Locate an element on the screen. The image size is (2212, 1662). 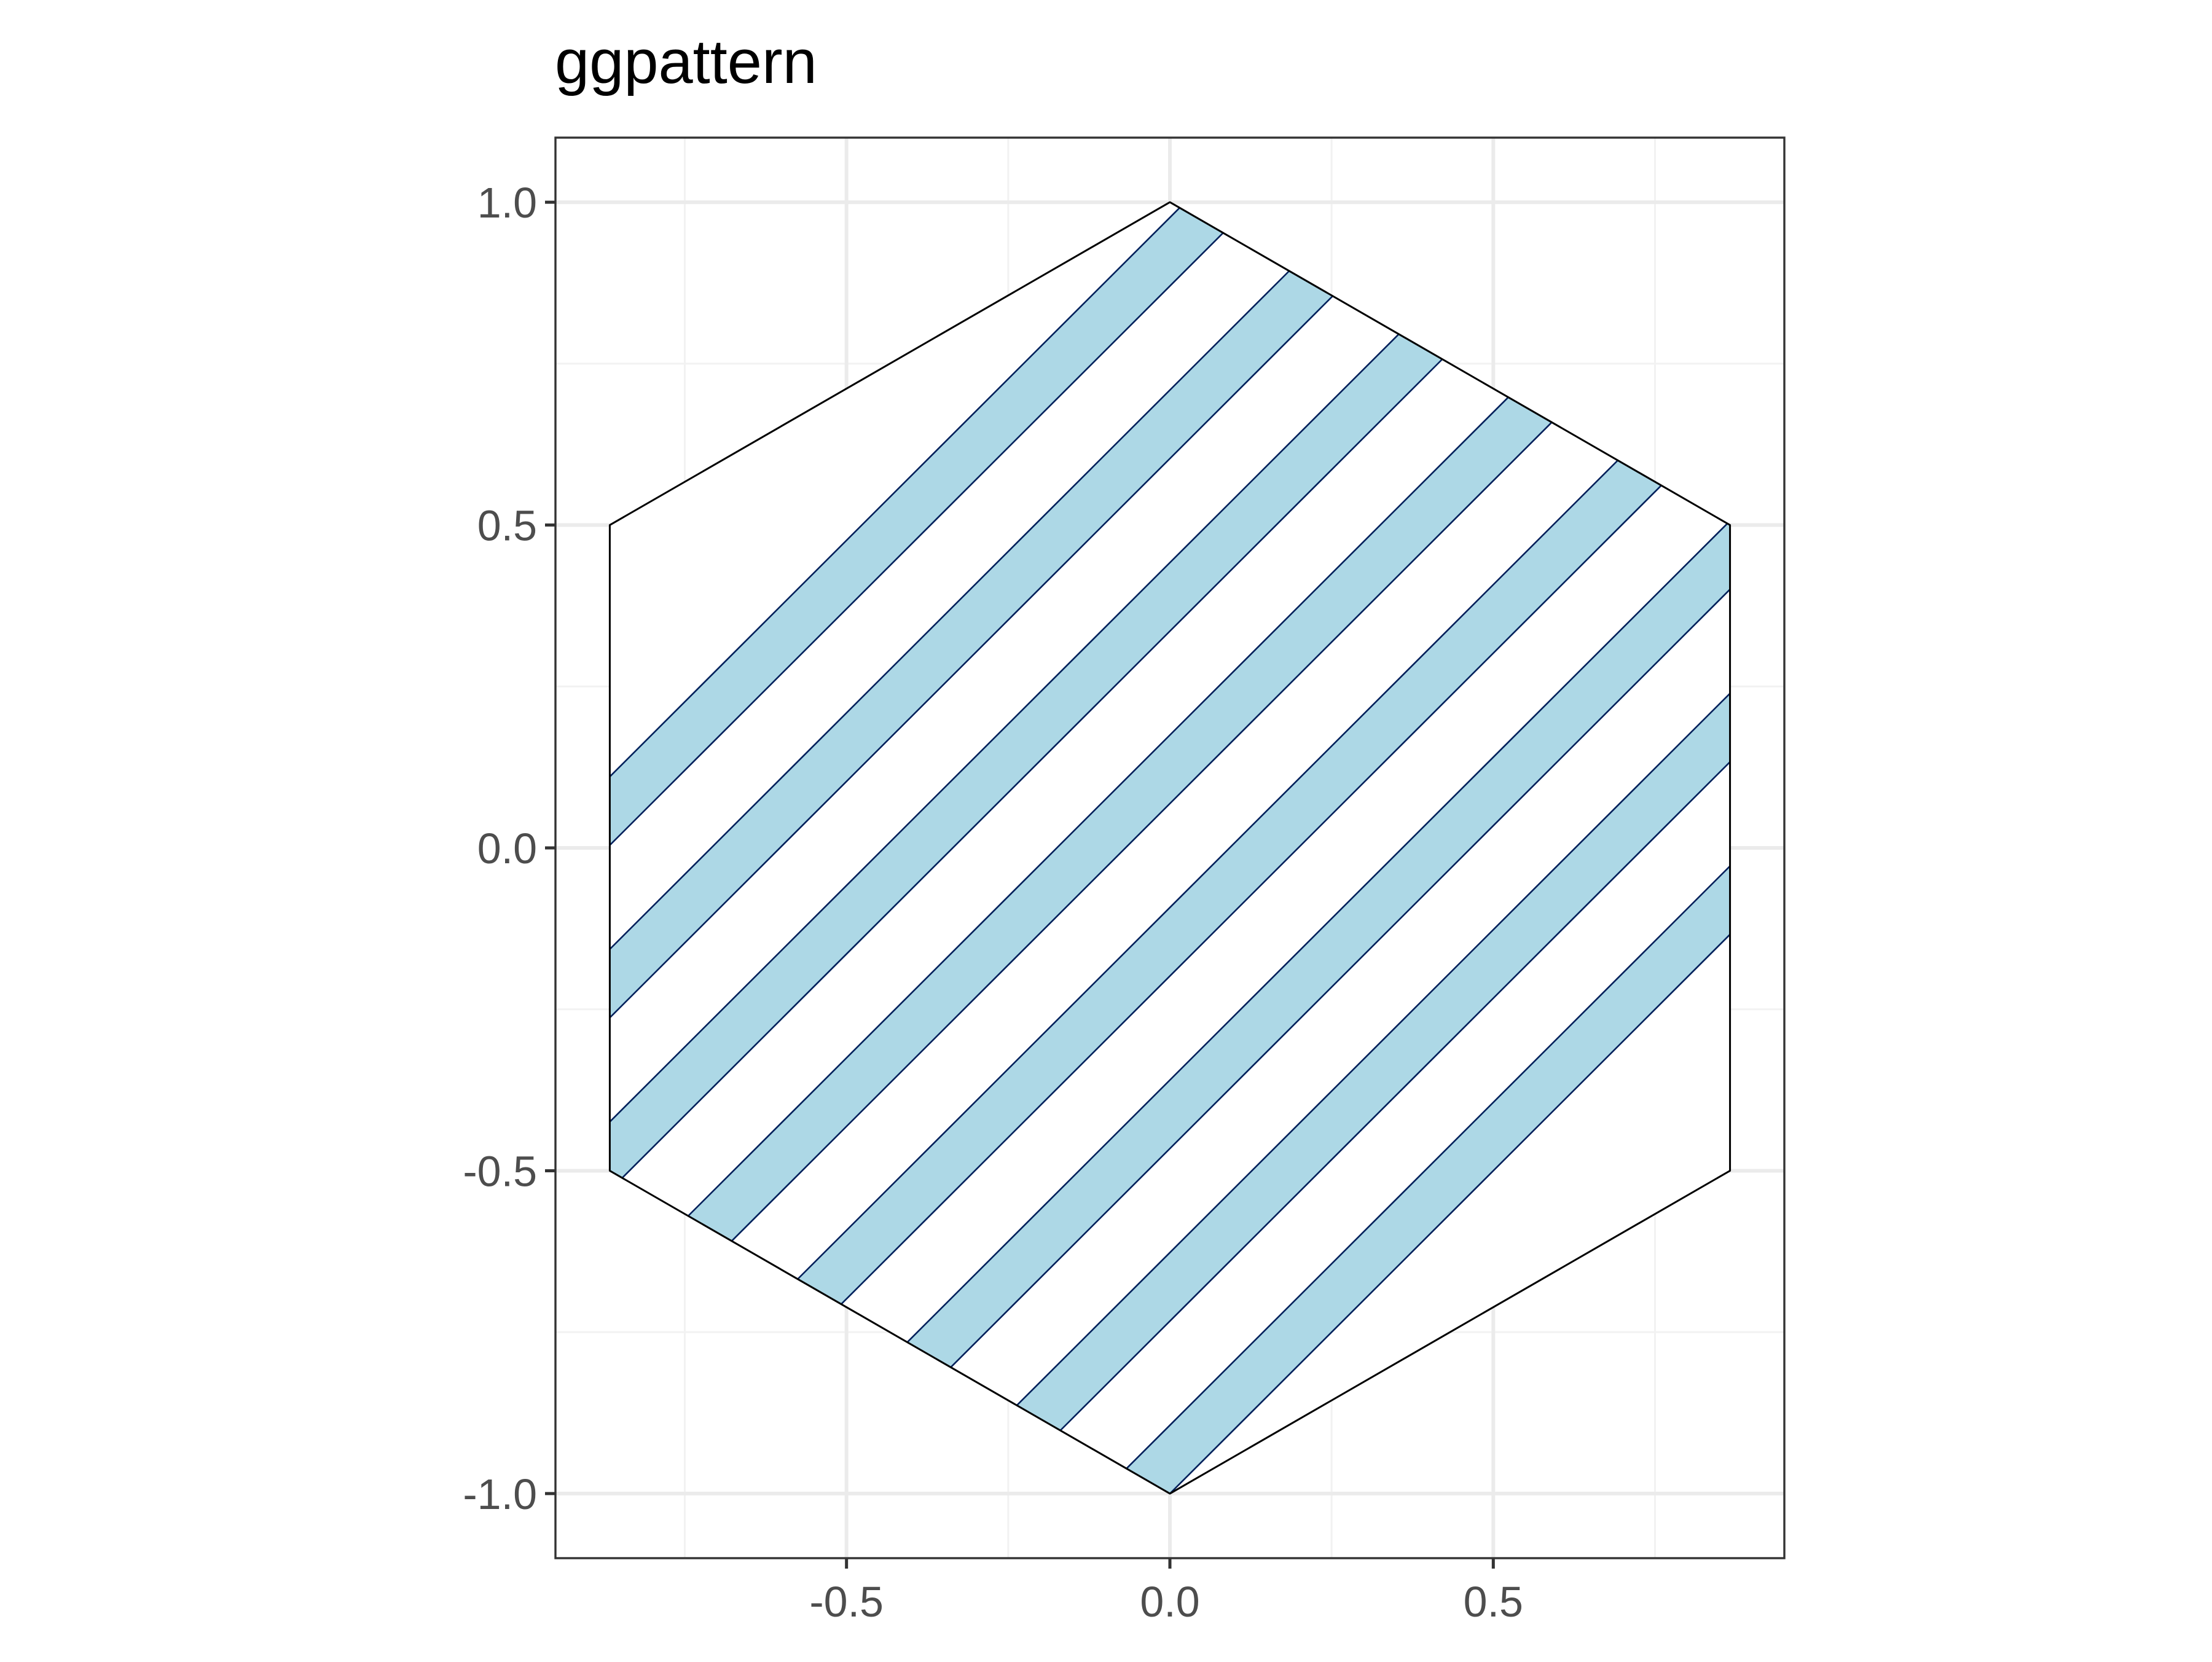
y-tick-label: 1.0 is located at coordinates (507, 203).